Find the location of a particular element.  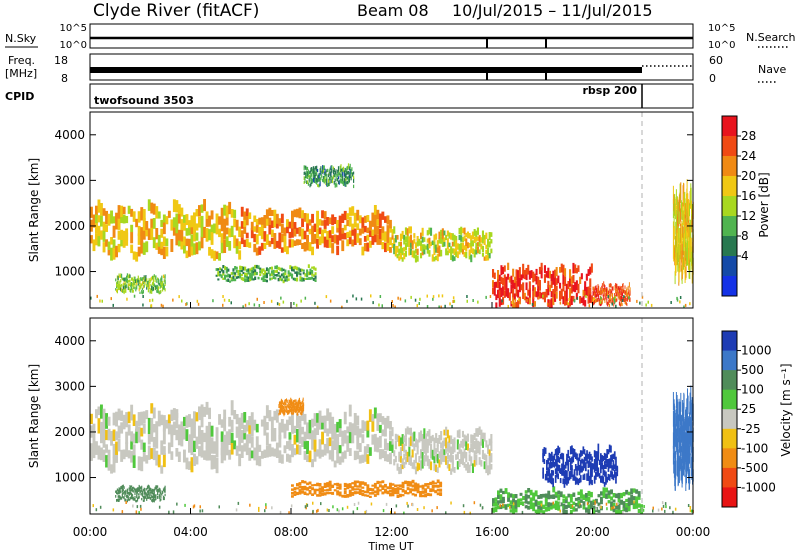

nsky-label: N.Sky is located at coordinates (21, 38).